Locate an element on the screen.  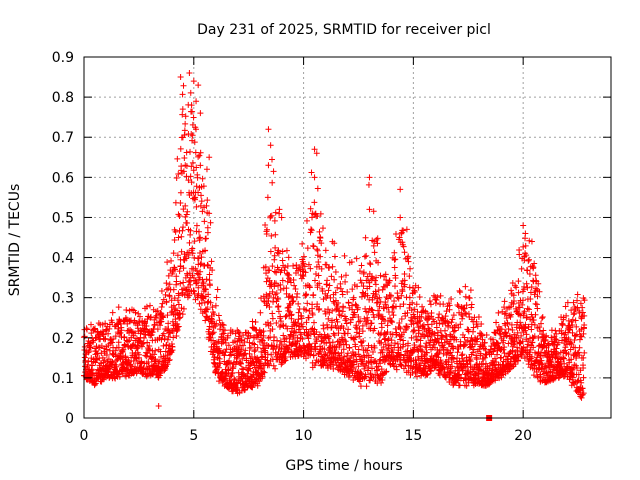
x-tick-label: 10 is located at coordinates (304, 436).